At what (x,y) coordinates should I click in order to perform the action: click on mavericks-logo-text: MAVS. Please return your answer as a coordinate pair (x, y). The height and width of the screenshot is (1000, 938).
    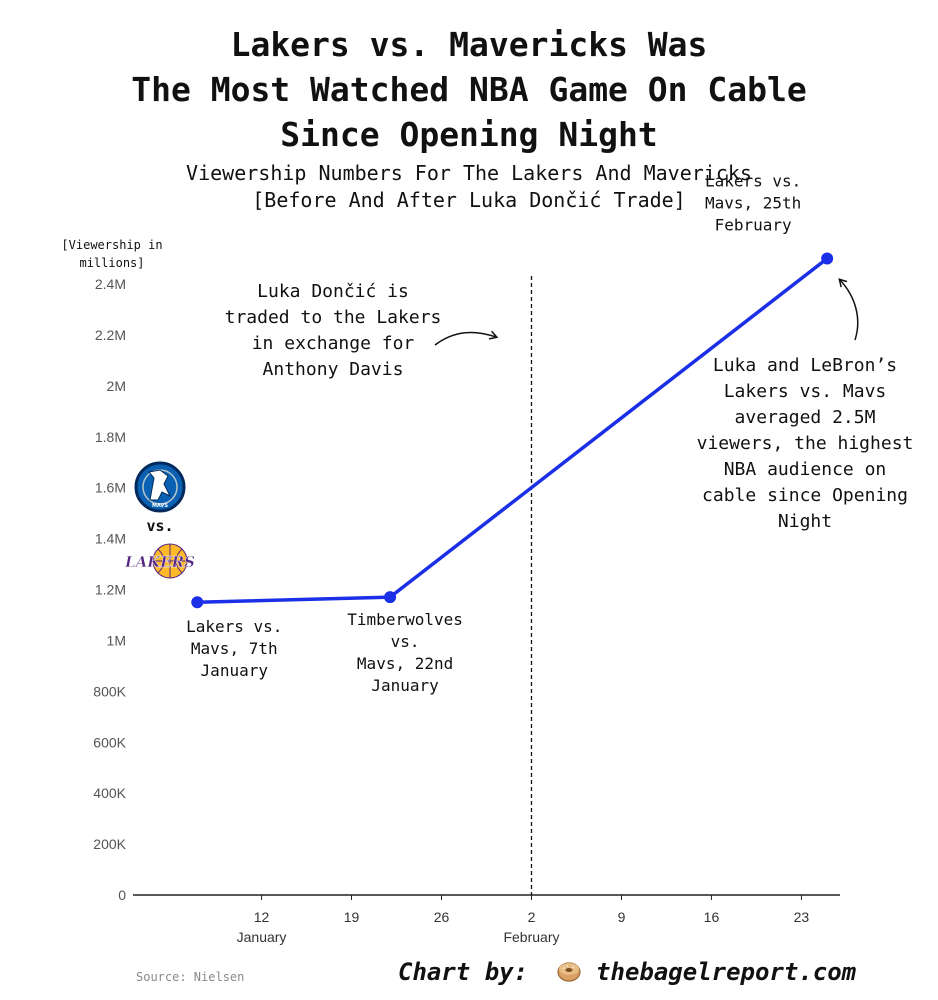
    Looking at the image, I should click on (160, 506).